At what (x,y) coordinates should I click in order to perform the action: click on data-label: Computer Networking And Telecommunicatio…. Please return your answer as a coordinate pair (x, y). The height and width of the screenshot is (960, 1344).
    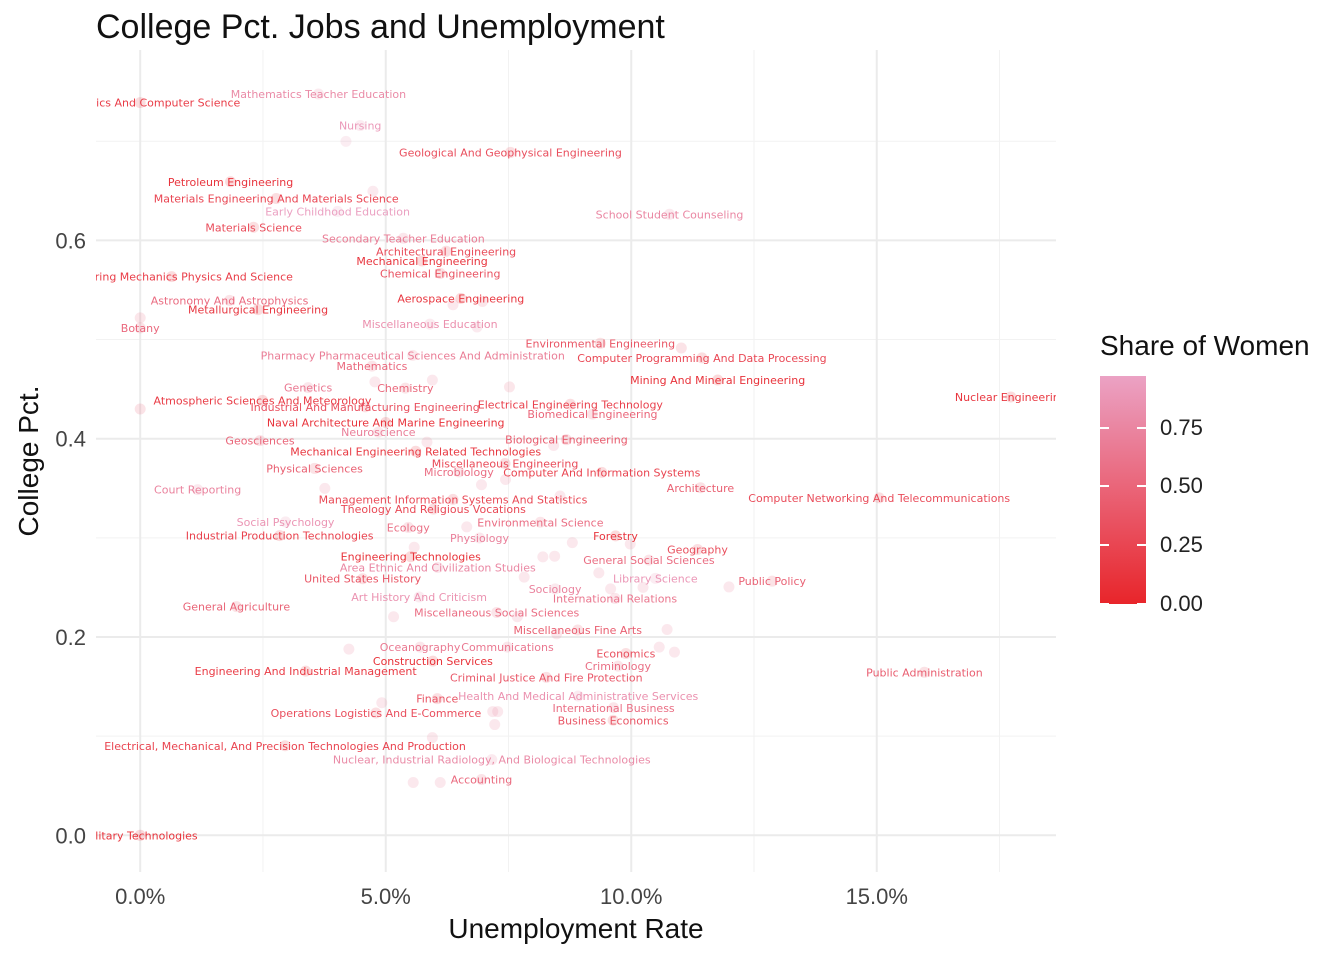
    Looking at the image, I should click on (879, 498).